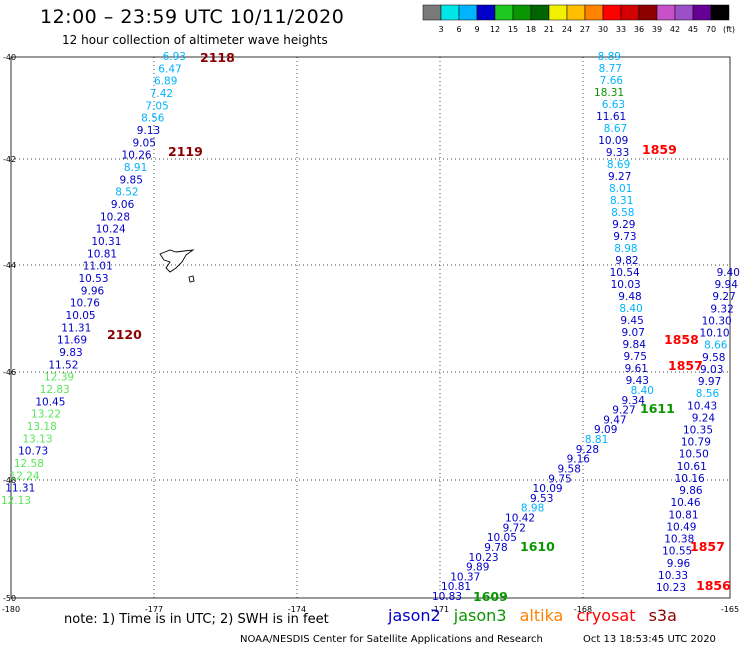  Describe the element at coordinates (679, 564) in the screenshot. I see `wave-height-value: 9.96` at that location.